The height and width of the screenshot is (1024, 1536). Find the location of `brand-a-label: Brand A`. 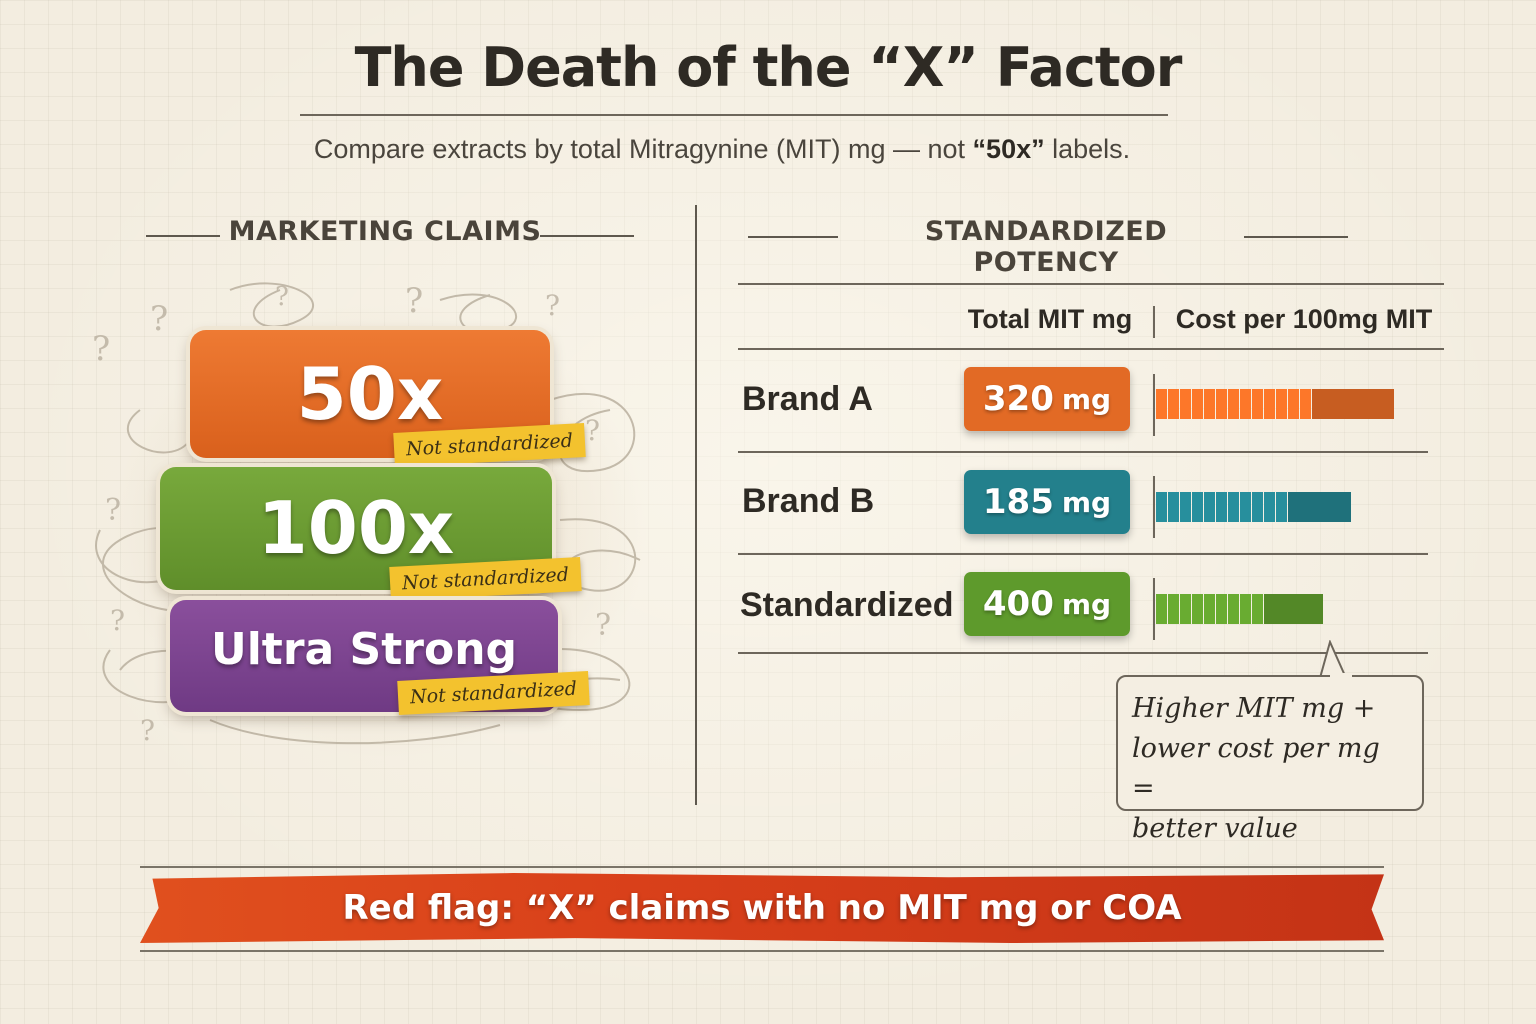

brand-a-label: Brand A is located at coordinates (807, 399).